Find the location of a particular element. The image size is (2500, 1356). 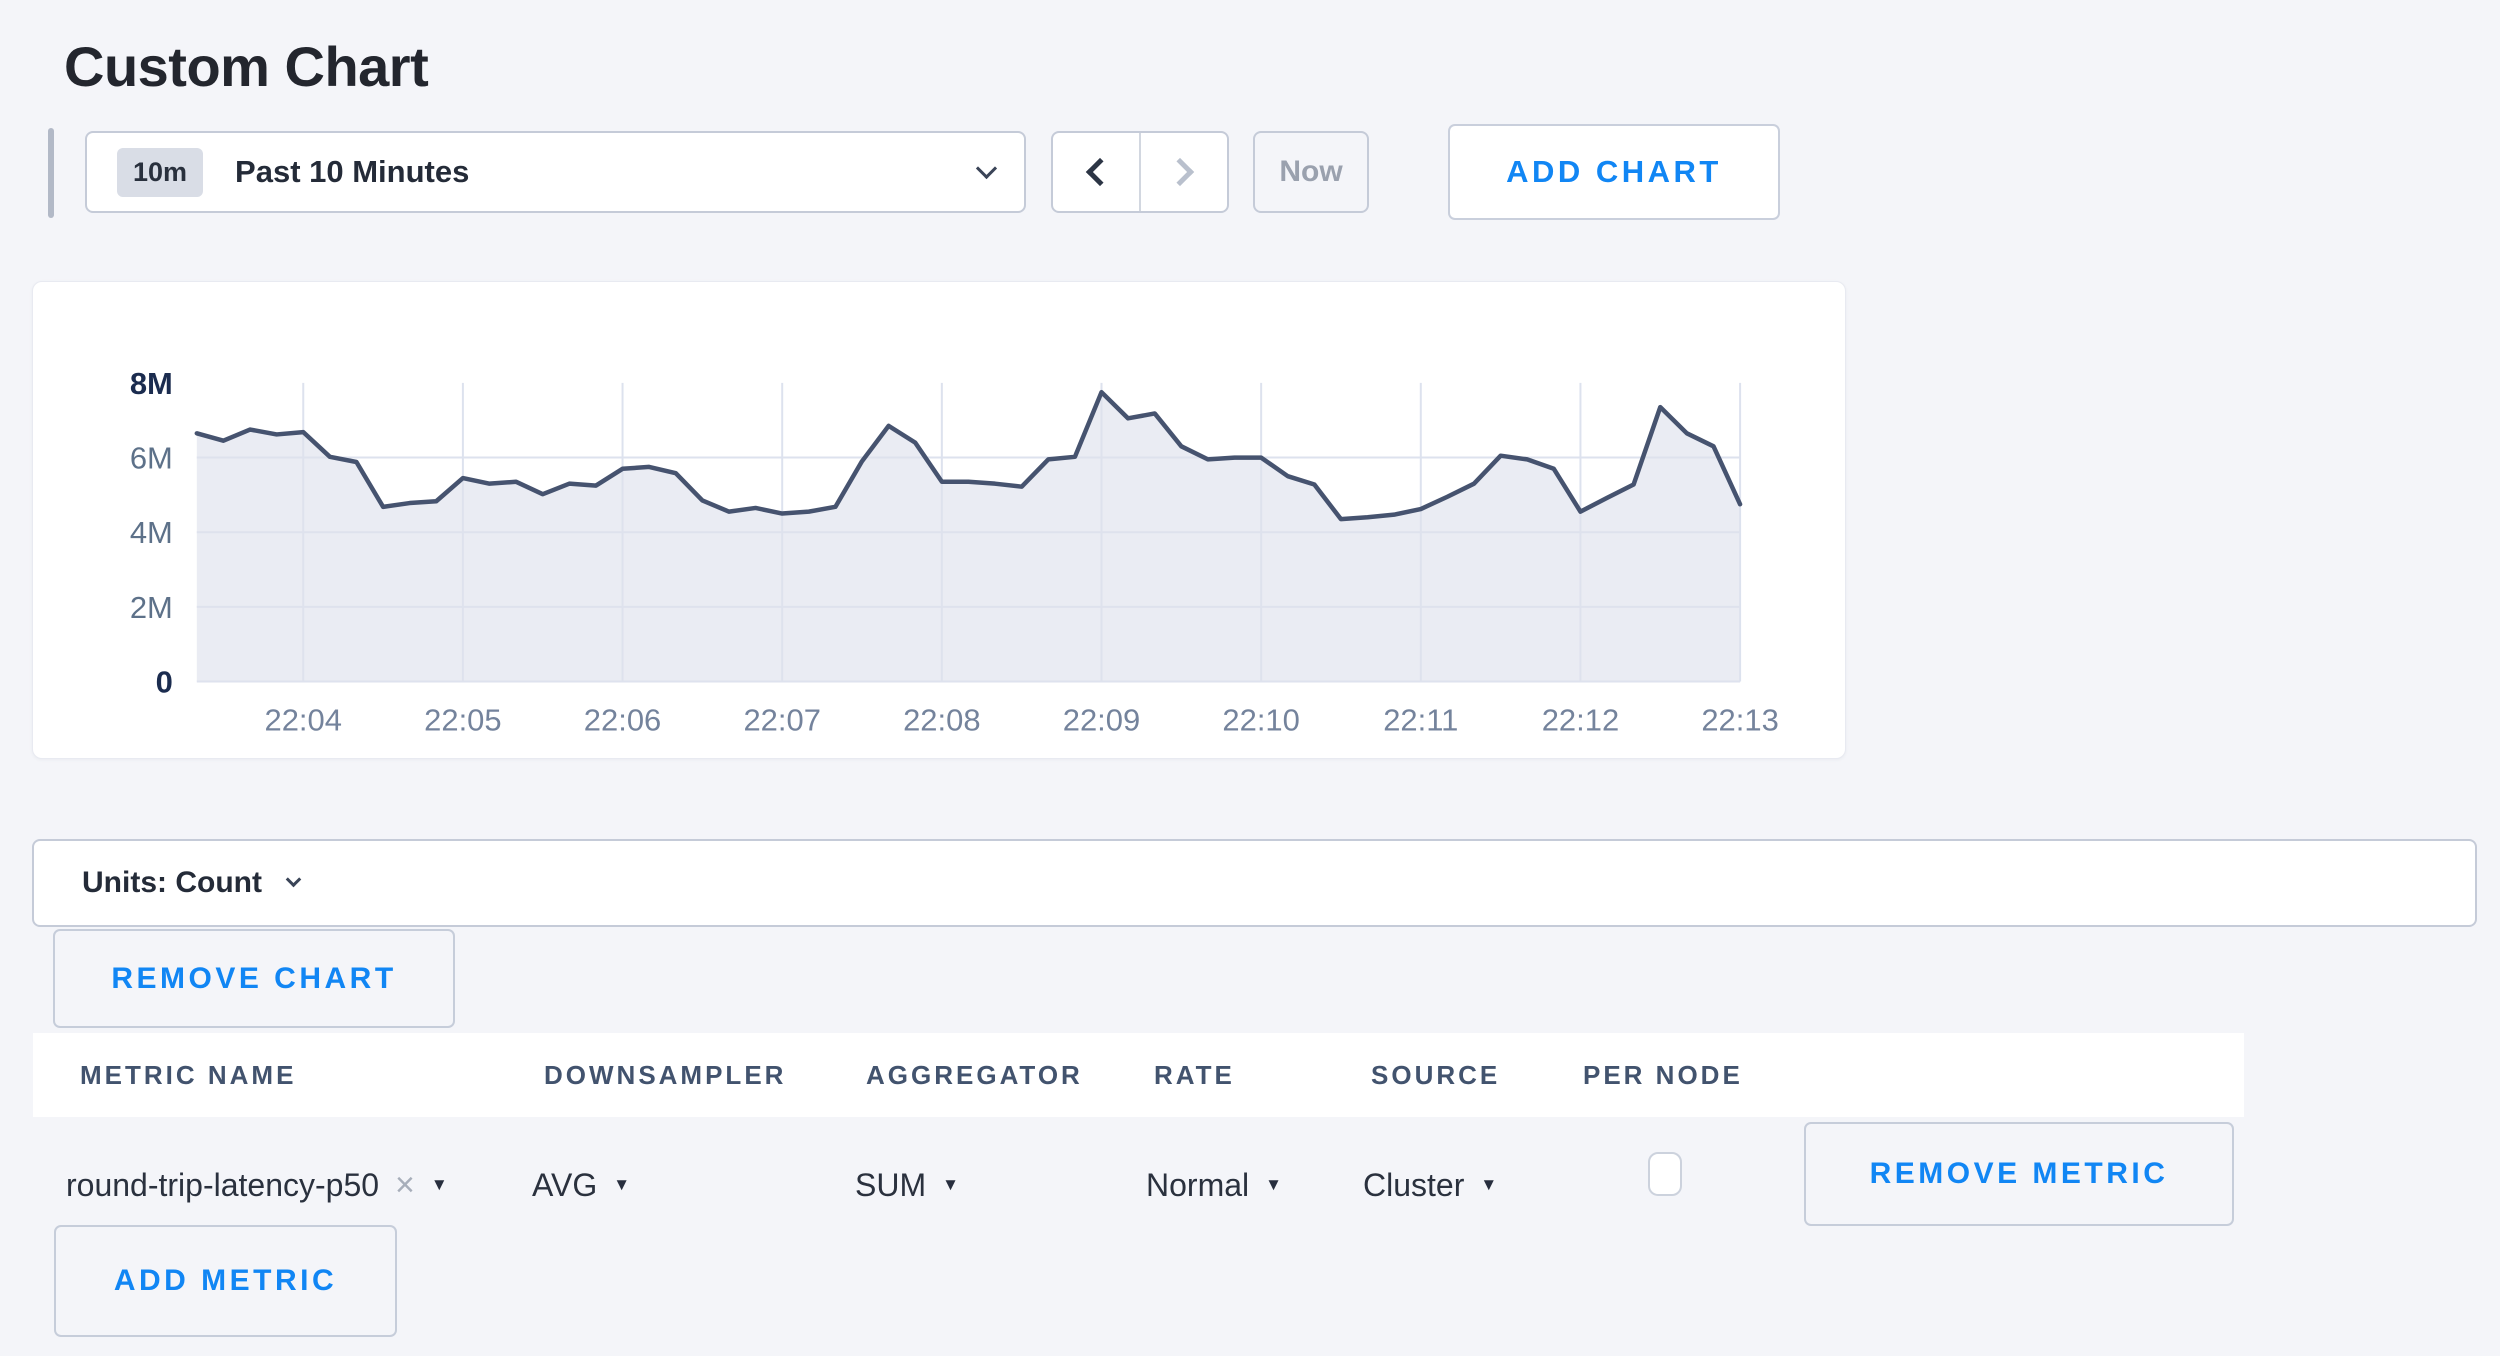

col-header-source: SOURCE is located at coordinates (1436, 1074).